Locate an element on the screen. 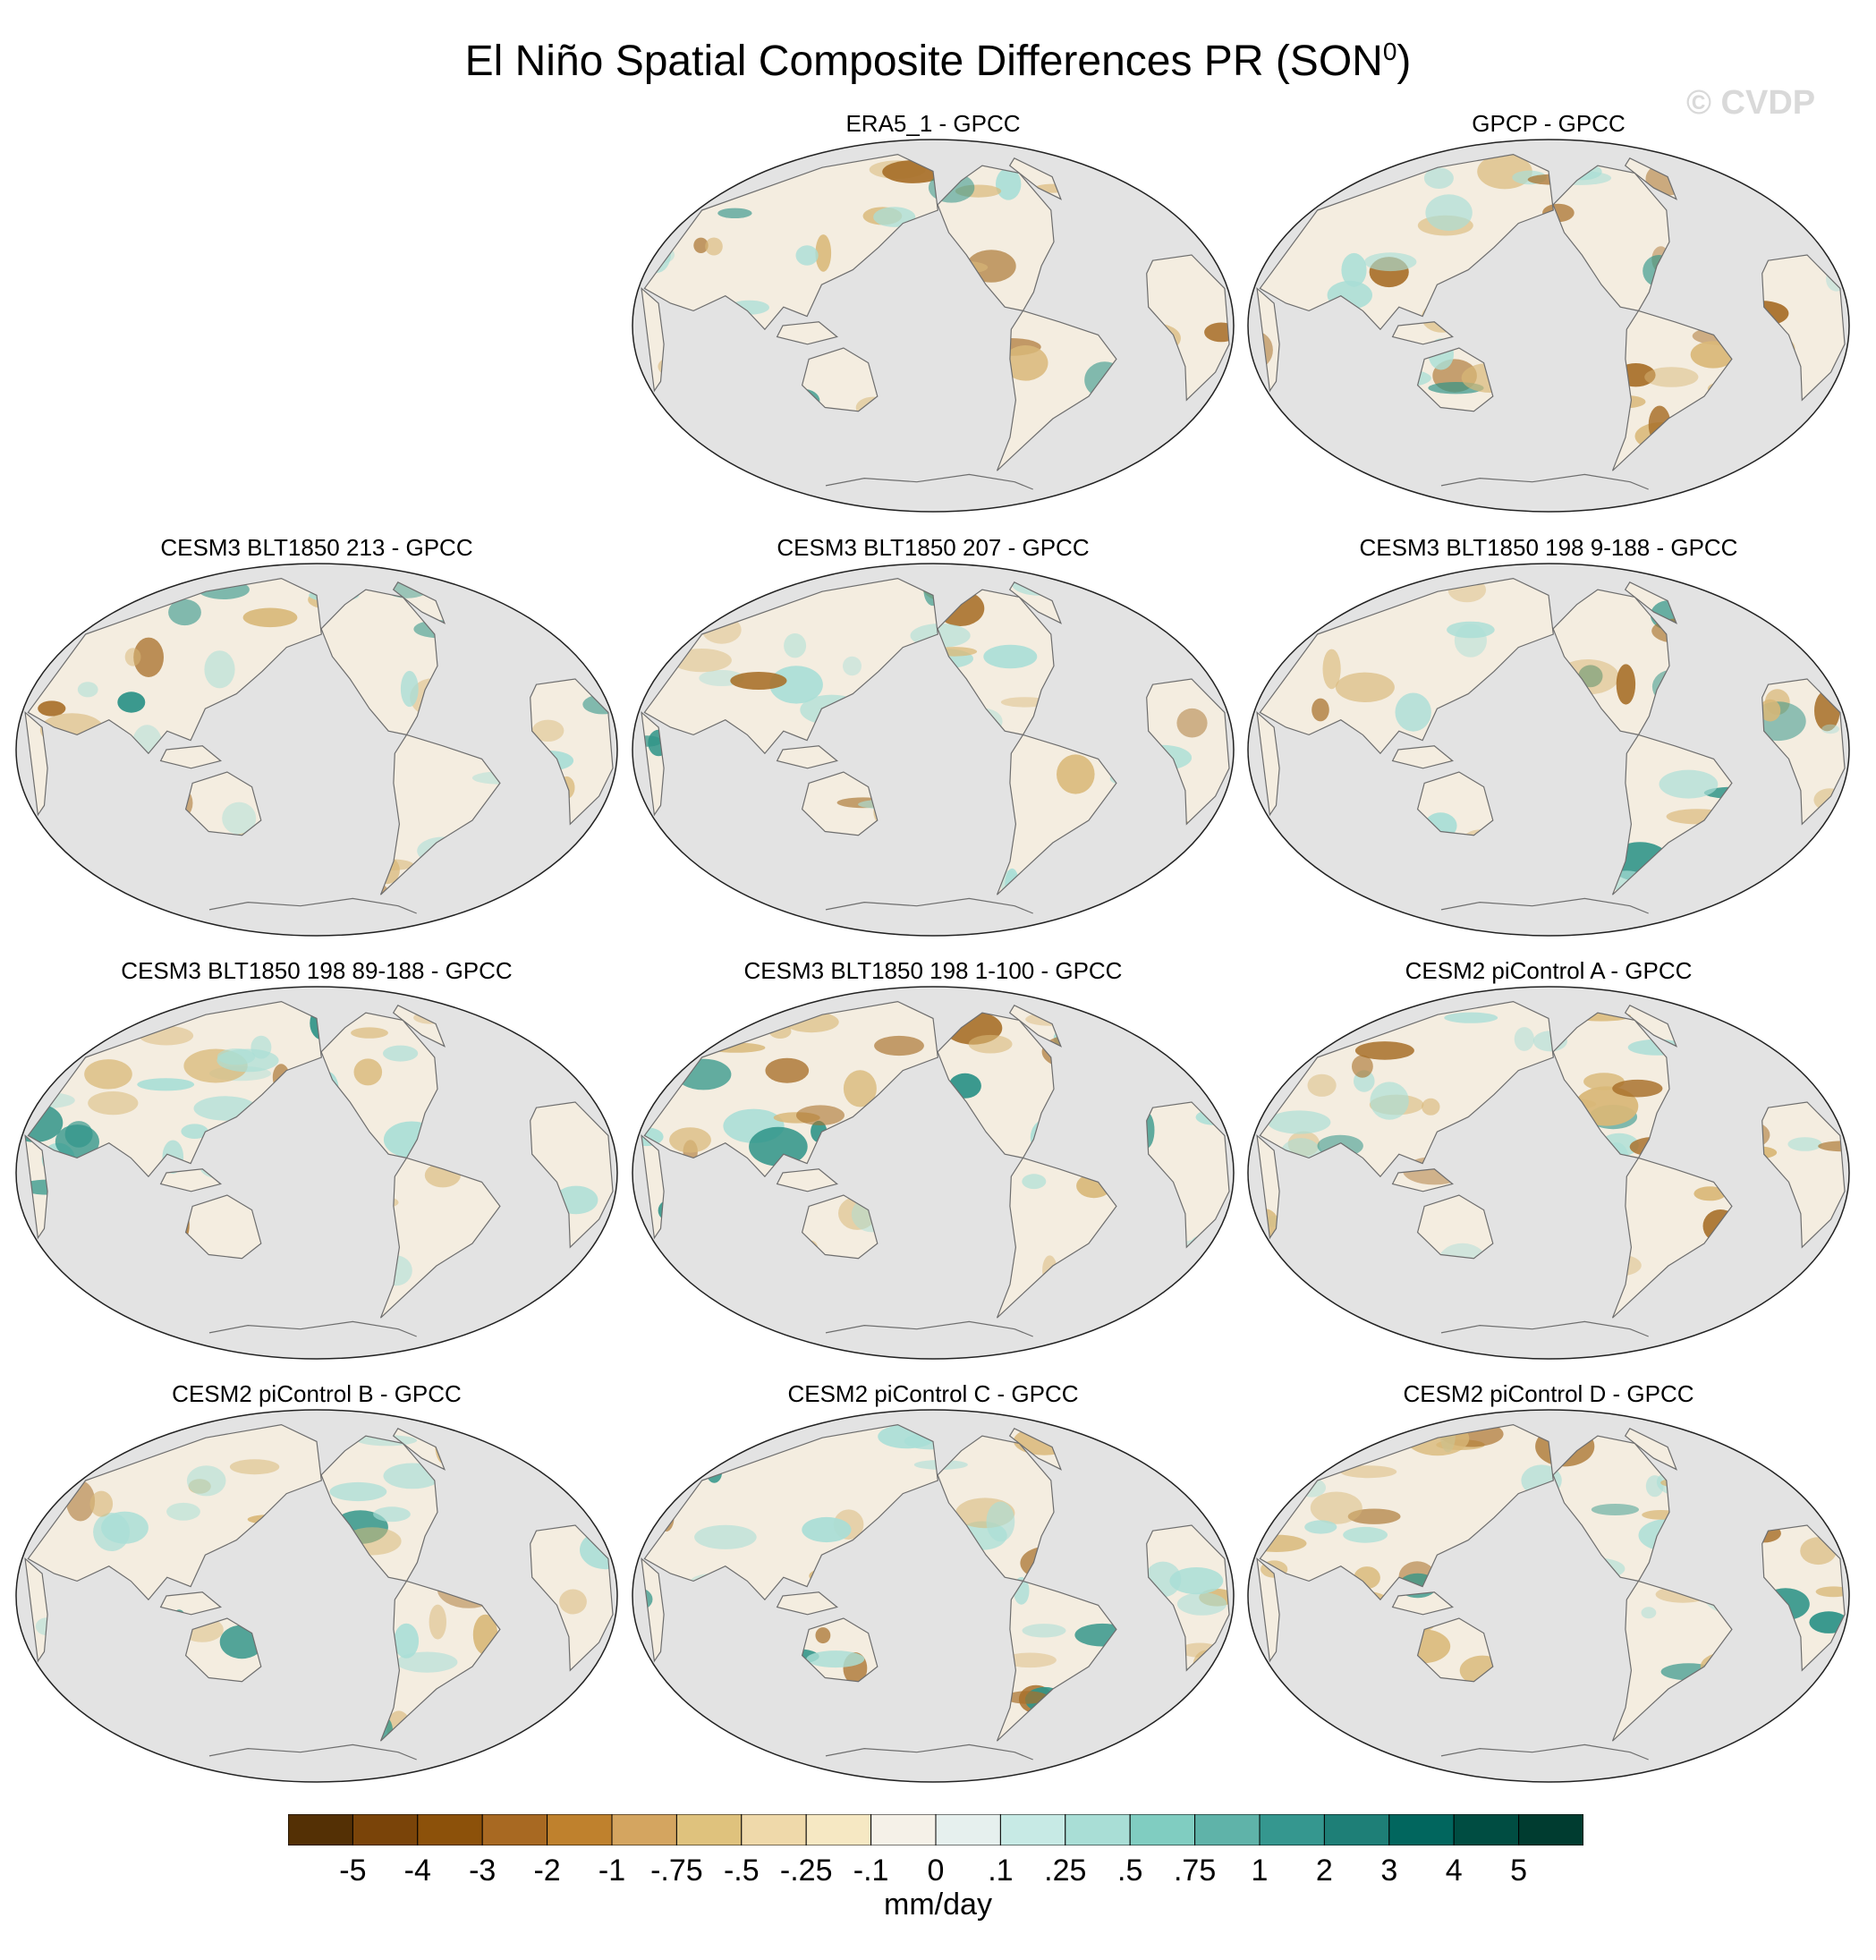 Image resolution: width=1876 pixels, height=1960 pixels. map-panel: CESM3 BLT1850 213 - GPCC is located at coordinates (317, 743).